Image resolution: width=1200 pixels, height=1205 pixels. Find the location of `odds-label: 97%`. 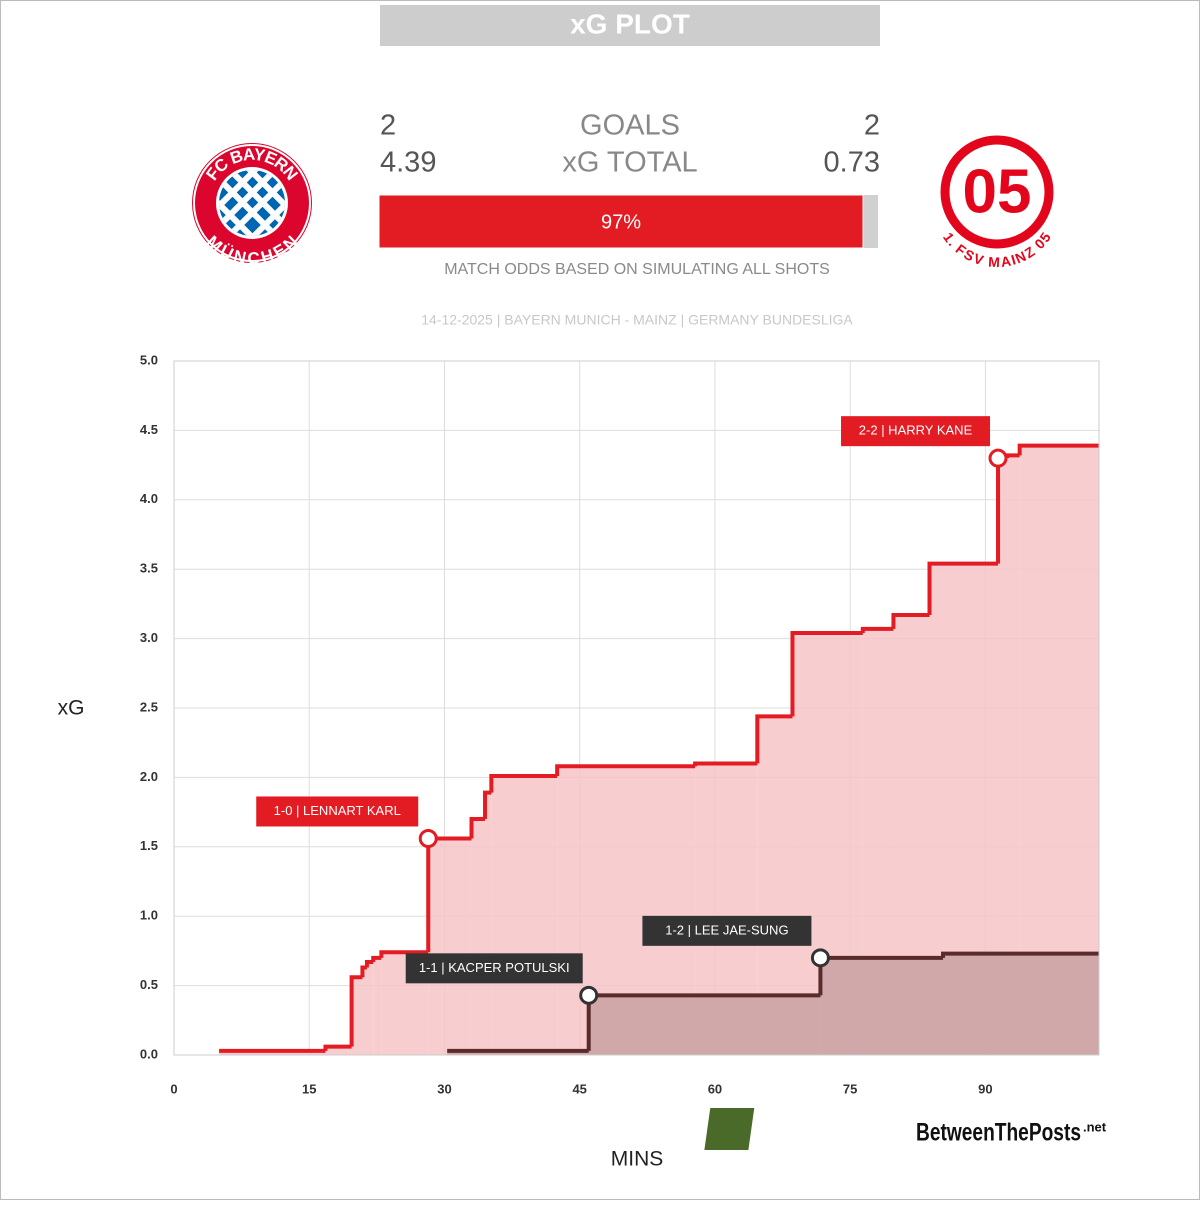

odds-label: 97% is located at coordinates (621, 222).